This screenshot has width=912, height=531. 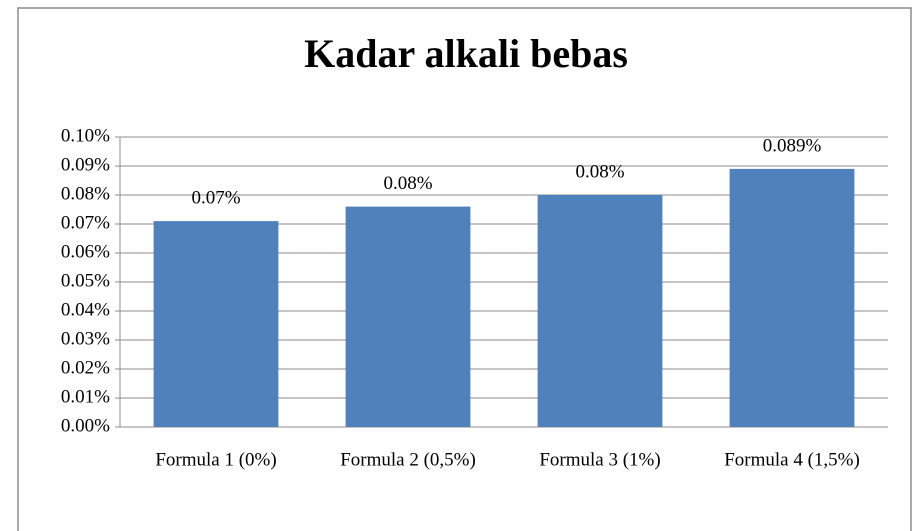 What do you see at coordinates (85, 251) in the screenshot?
I see `y-tick-label: 0.06%` at bounding box center [85, 251].